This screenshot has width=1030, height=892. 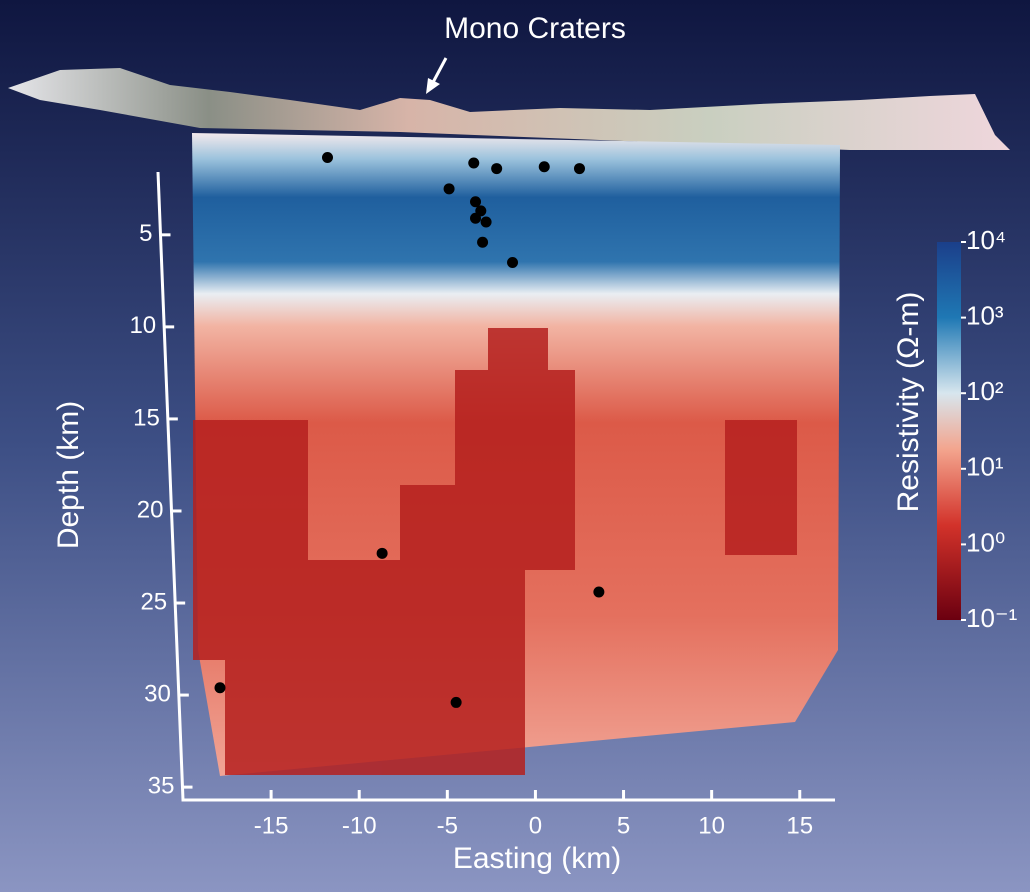 What do you see at coordinates (535, 28) in the screenshot?
I see `annotation: Mono Craters` at bounding box center [535, 28].